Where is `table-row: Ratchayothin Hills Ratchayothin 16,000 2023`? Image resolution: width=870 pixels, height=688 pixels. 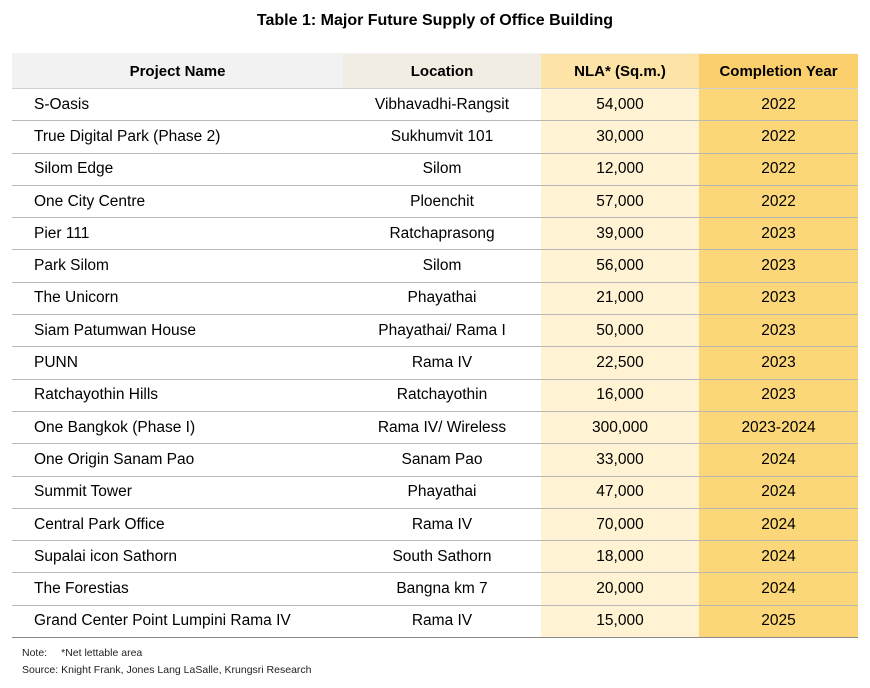 table-row: Ratchayothin Hills Ratchayothin 16,000 2023 is located at coordinates (435, 395).